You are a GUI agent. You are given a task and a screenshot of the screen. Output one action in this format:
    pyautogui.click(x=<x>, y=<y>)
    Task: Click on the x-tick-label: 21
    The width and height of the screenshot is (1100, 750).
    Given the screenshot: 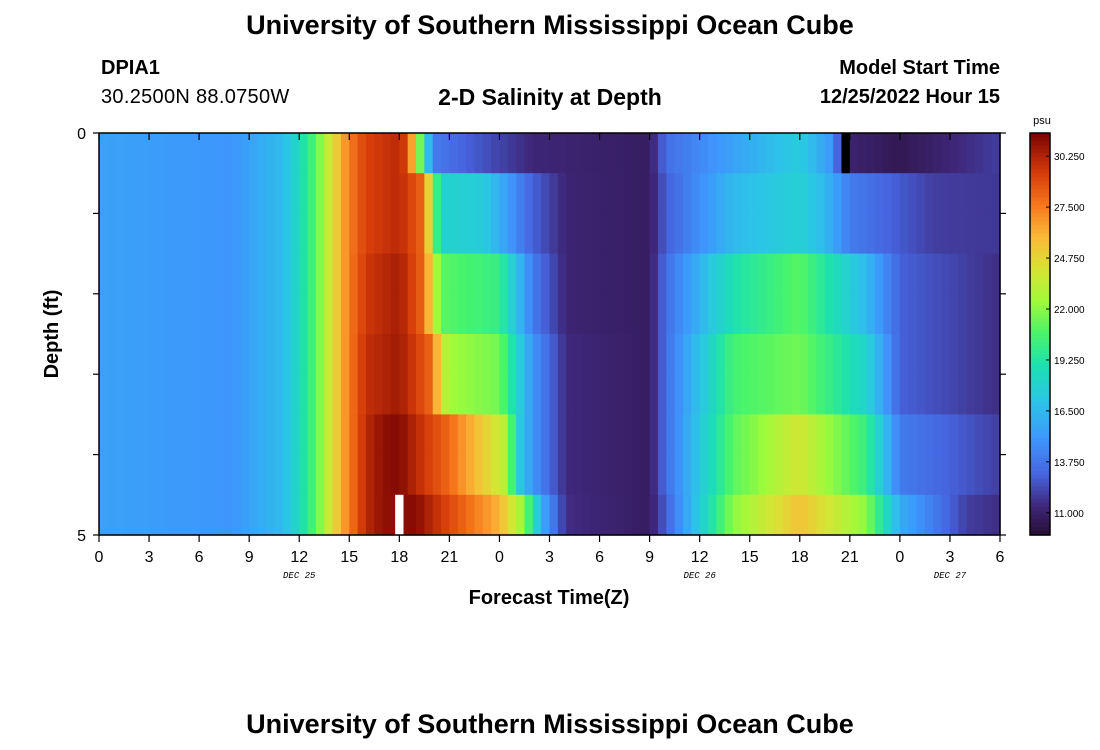 What is the action you would take?
    pyautogui.click(x=850, y=557)
    